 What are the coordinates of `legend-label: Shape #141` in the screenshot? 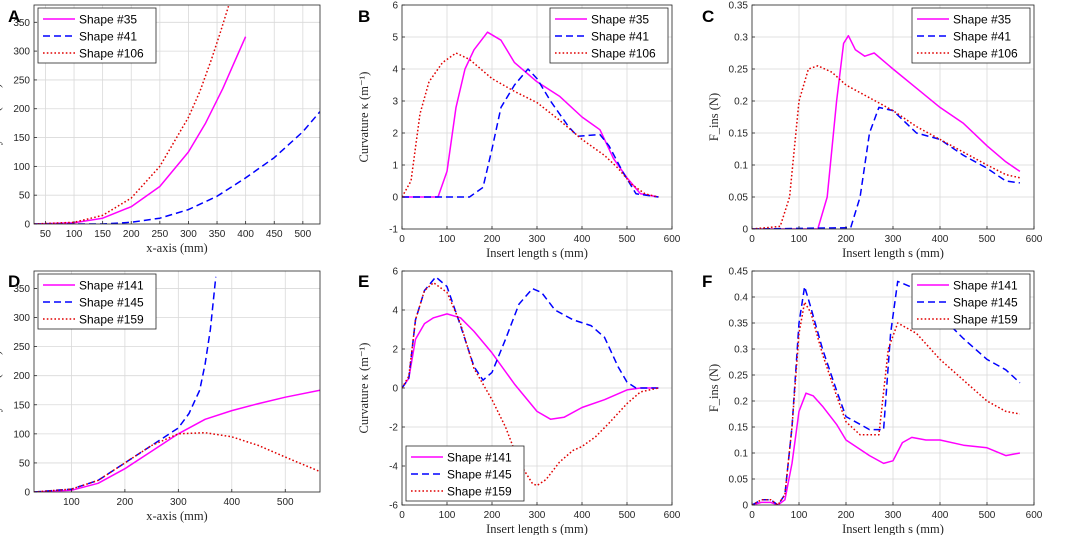 It's located at (479, 458).